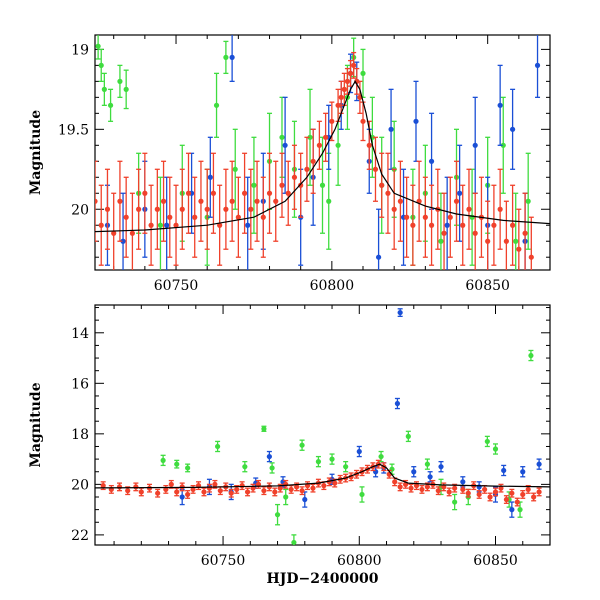 The image size is (600, 600). I want to click on model-curve, so click(322, 476).